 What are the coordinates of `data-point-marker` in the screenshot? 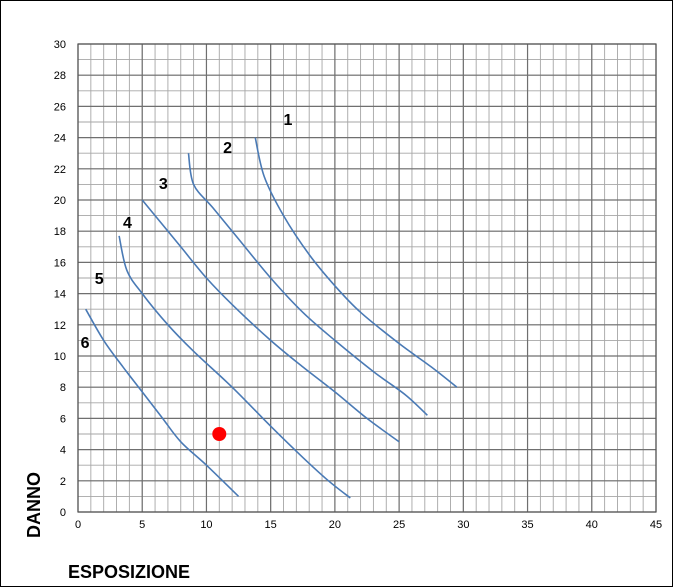 It's located at (219, 434).